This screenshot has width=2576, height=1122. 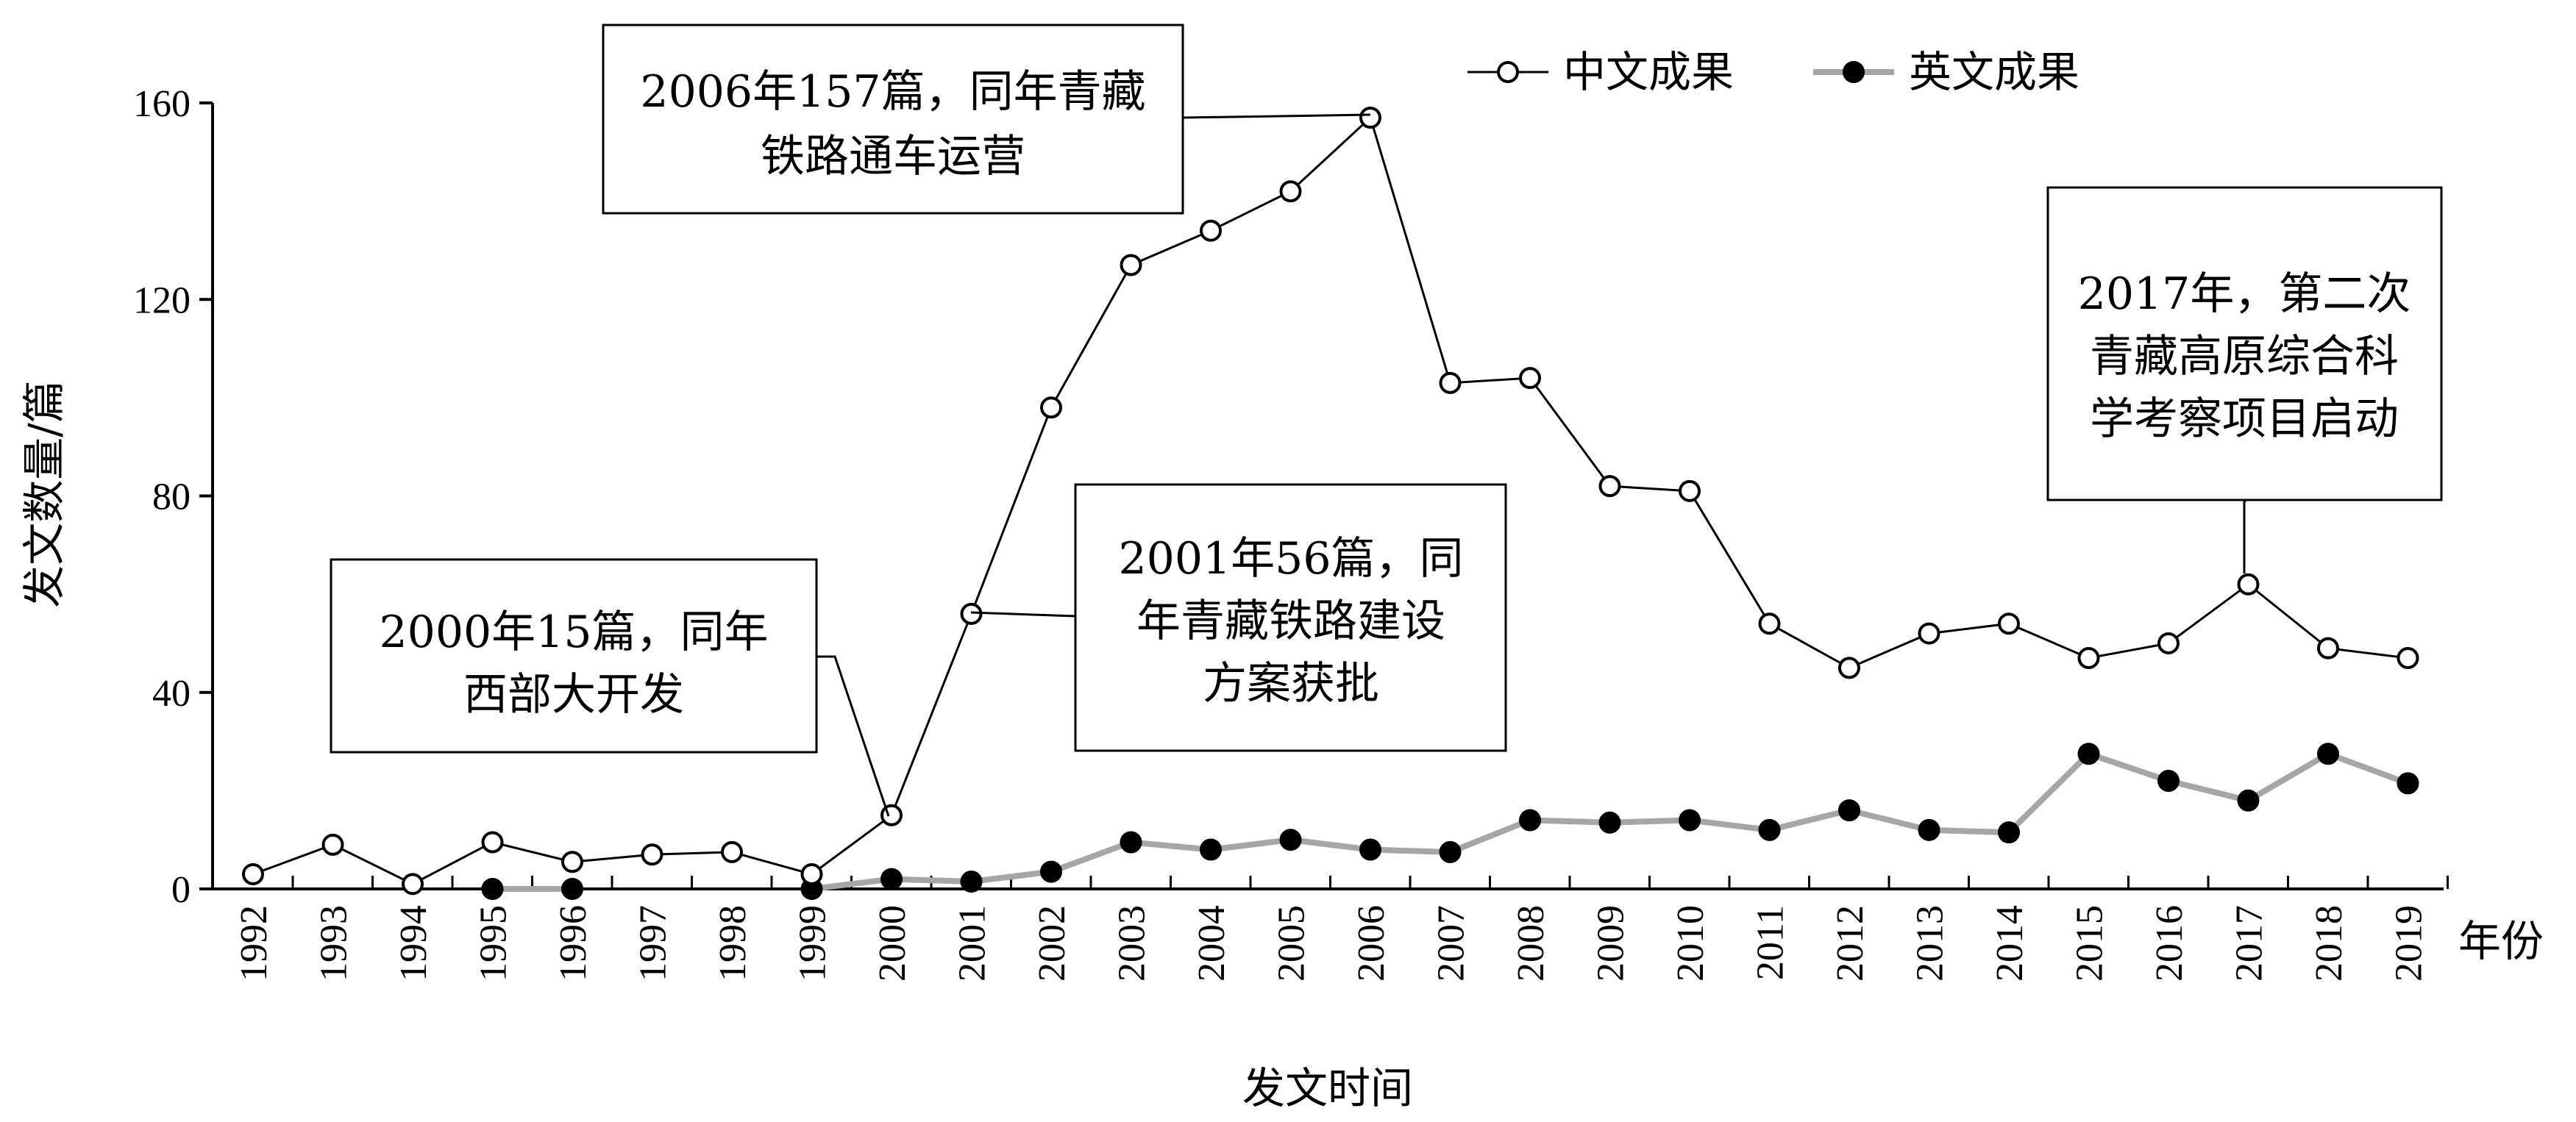 I want to click on x-tick-label: 2013, so click(x=1930, y=943).